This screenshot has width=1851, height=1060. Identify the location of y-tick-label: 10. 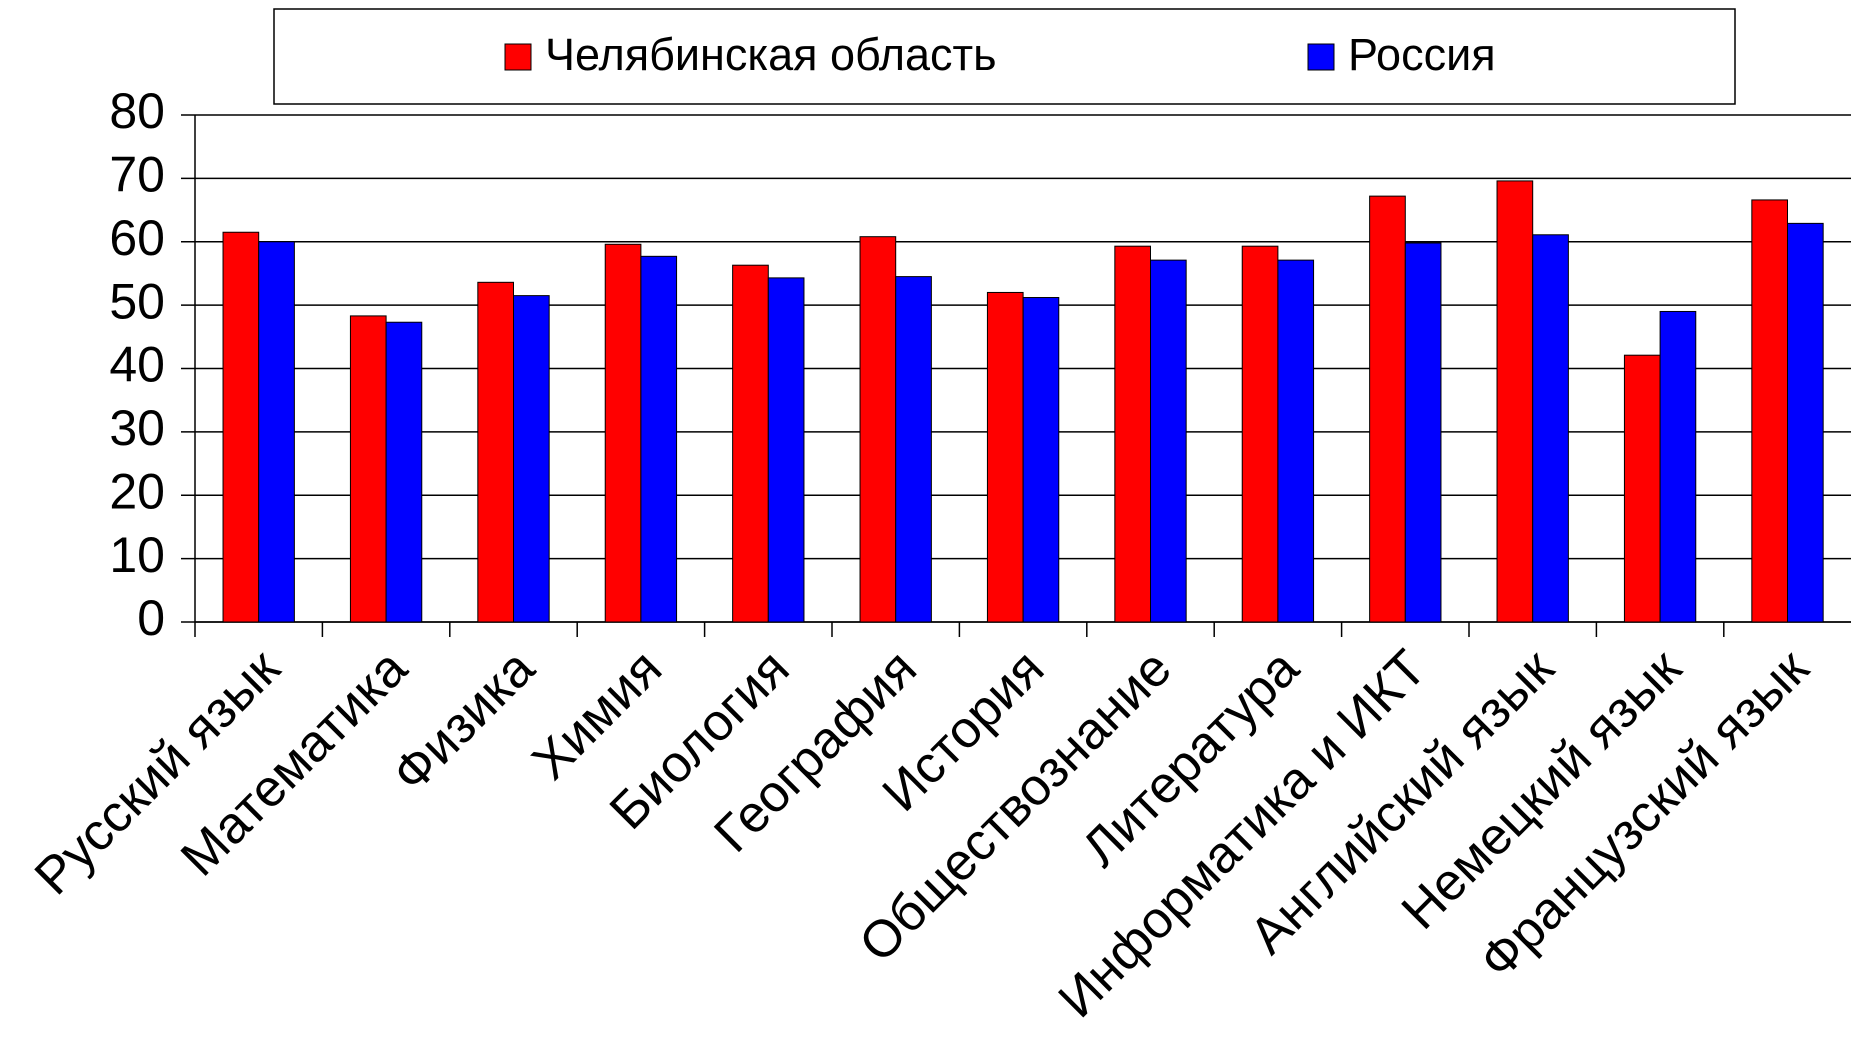
(137, 555).